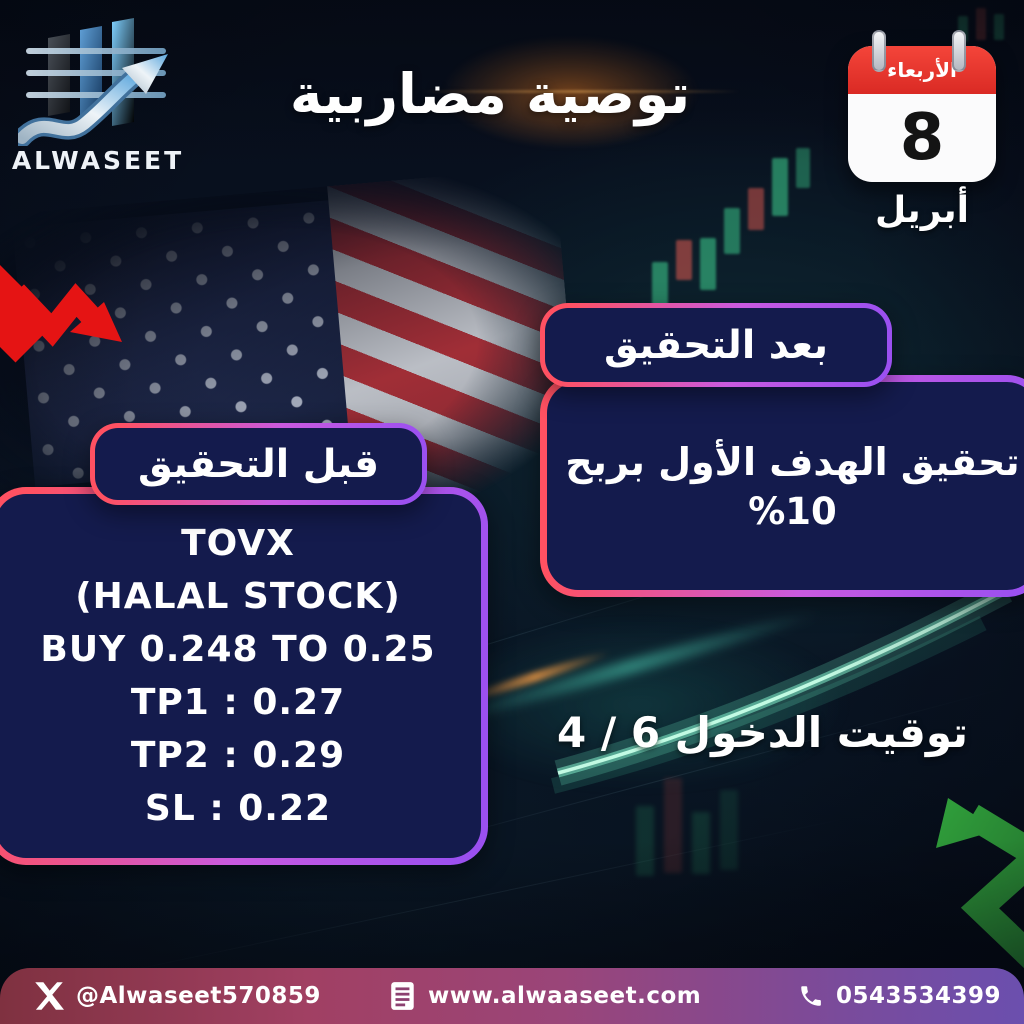 The height and width of the screenshot is (1024, 1024). I want to click on stock-note: (HALAL STOCK), so click(238, 596).